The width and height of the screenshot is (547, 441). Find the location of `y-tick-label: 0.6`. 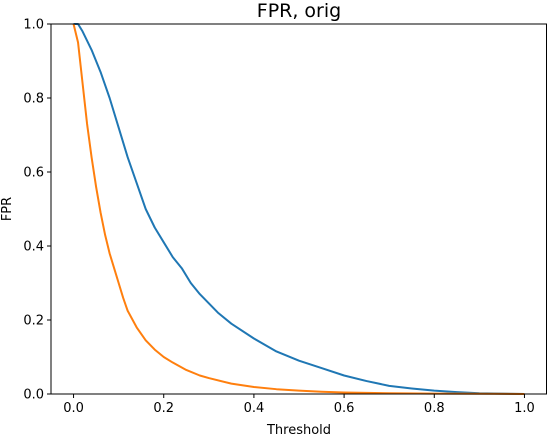

y-tick-label: 0.6 is located at coordinates (33, 173).